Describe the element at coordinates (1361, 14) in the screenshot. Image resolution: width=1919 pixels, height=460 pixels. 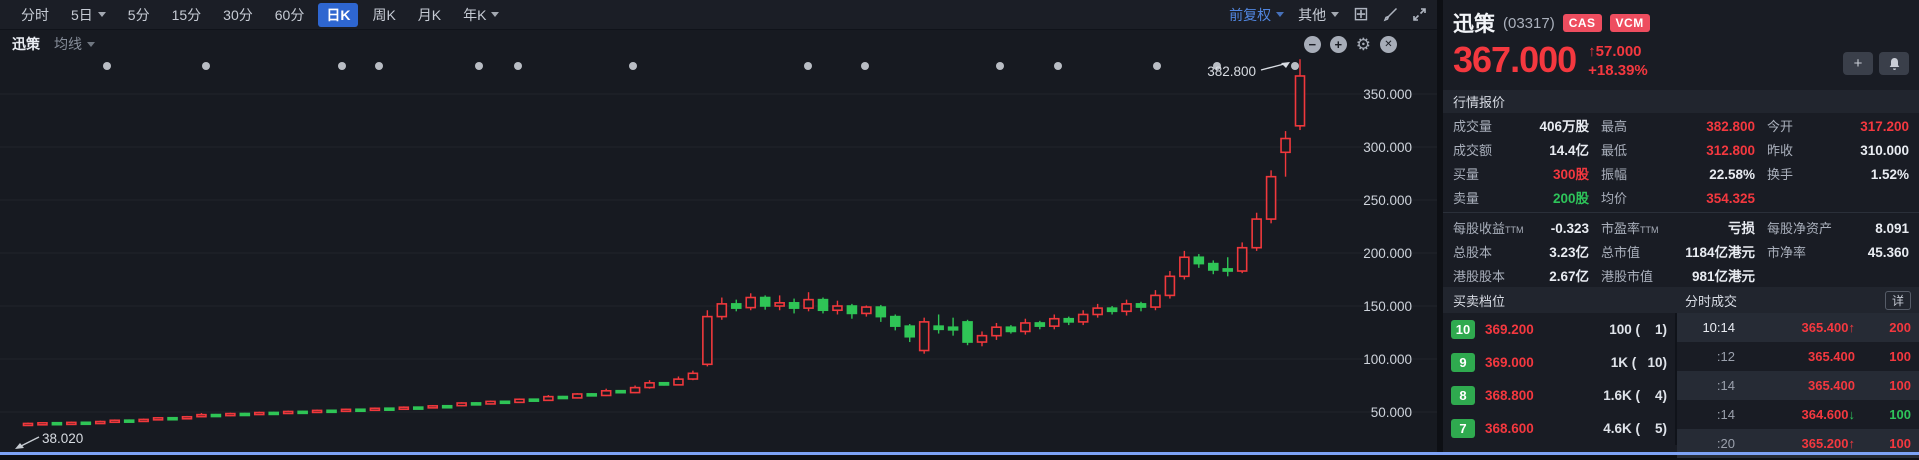
I see `layout-grid-icon: ⊞` at that location.